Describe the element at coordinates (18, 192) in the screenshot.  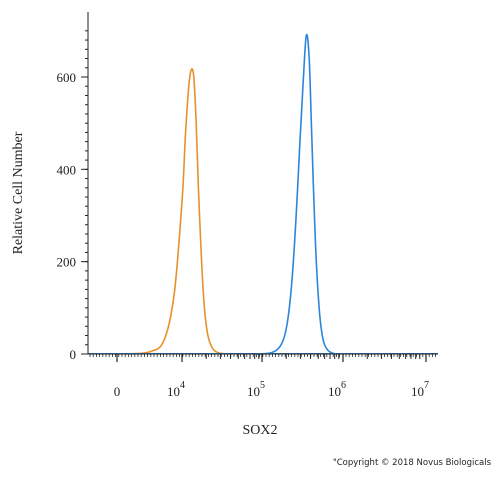
I see `y-axis-title: Relative Cell Number` at that location.